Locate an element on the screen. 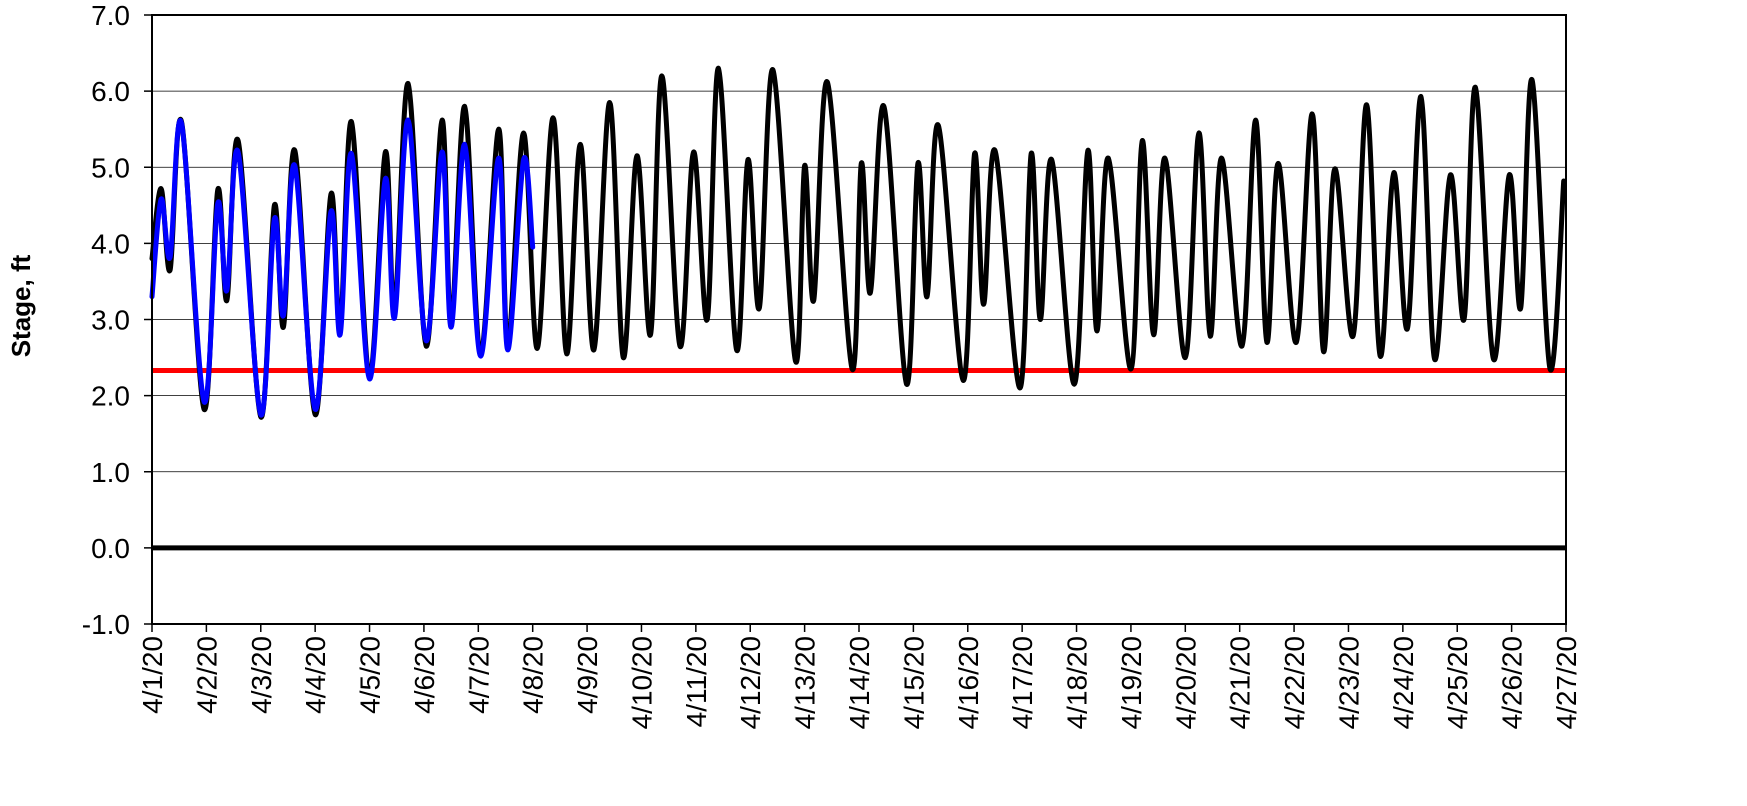  x-tick-label: 4/21/20 is located at coordinates (1240, 682).